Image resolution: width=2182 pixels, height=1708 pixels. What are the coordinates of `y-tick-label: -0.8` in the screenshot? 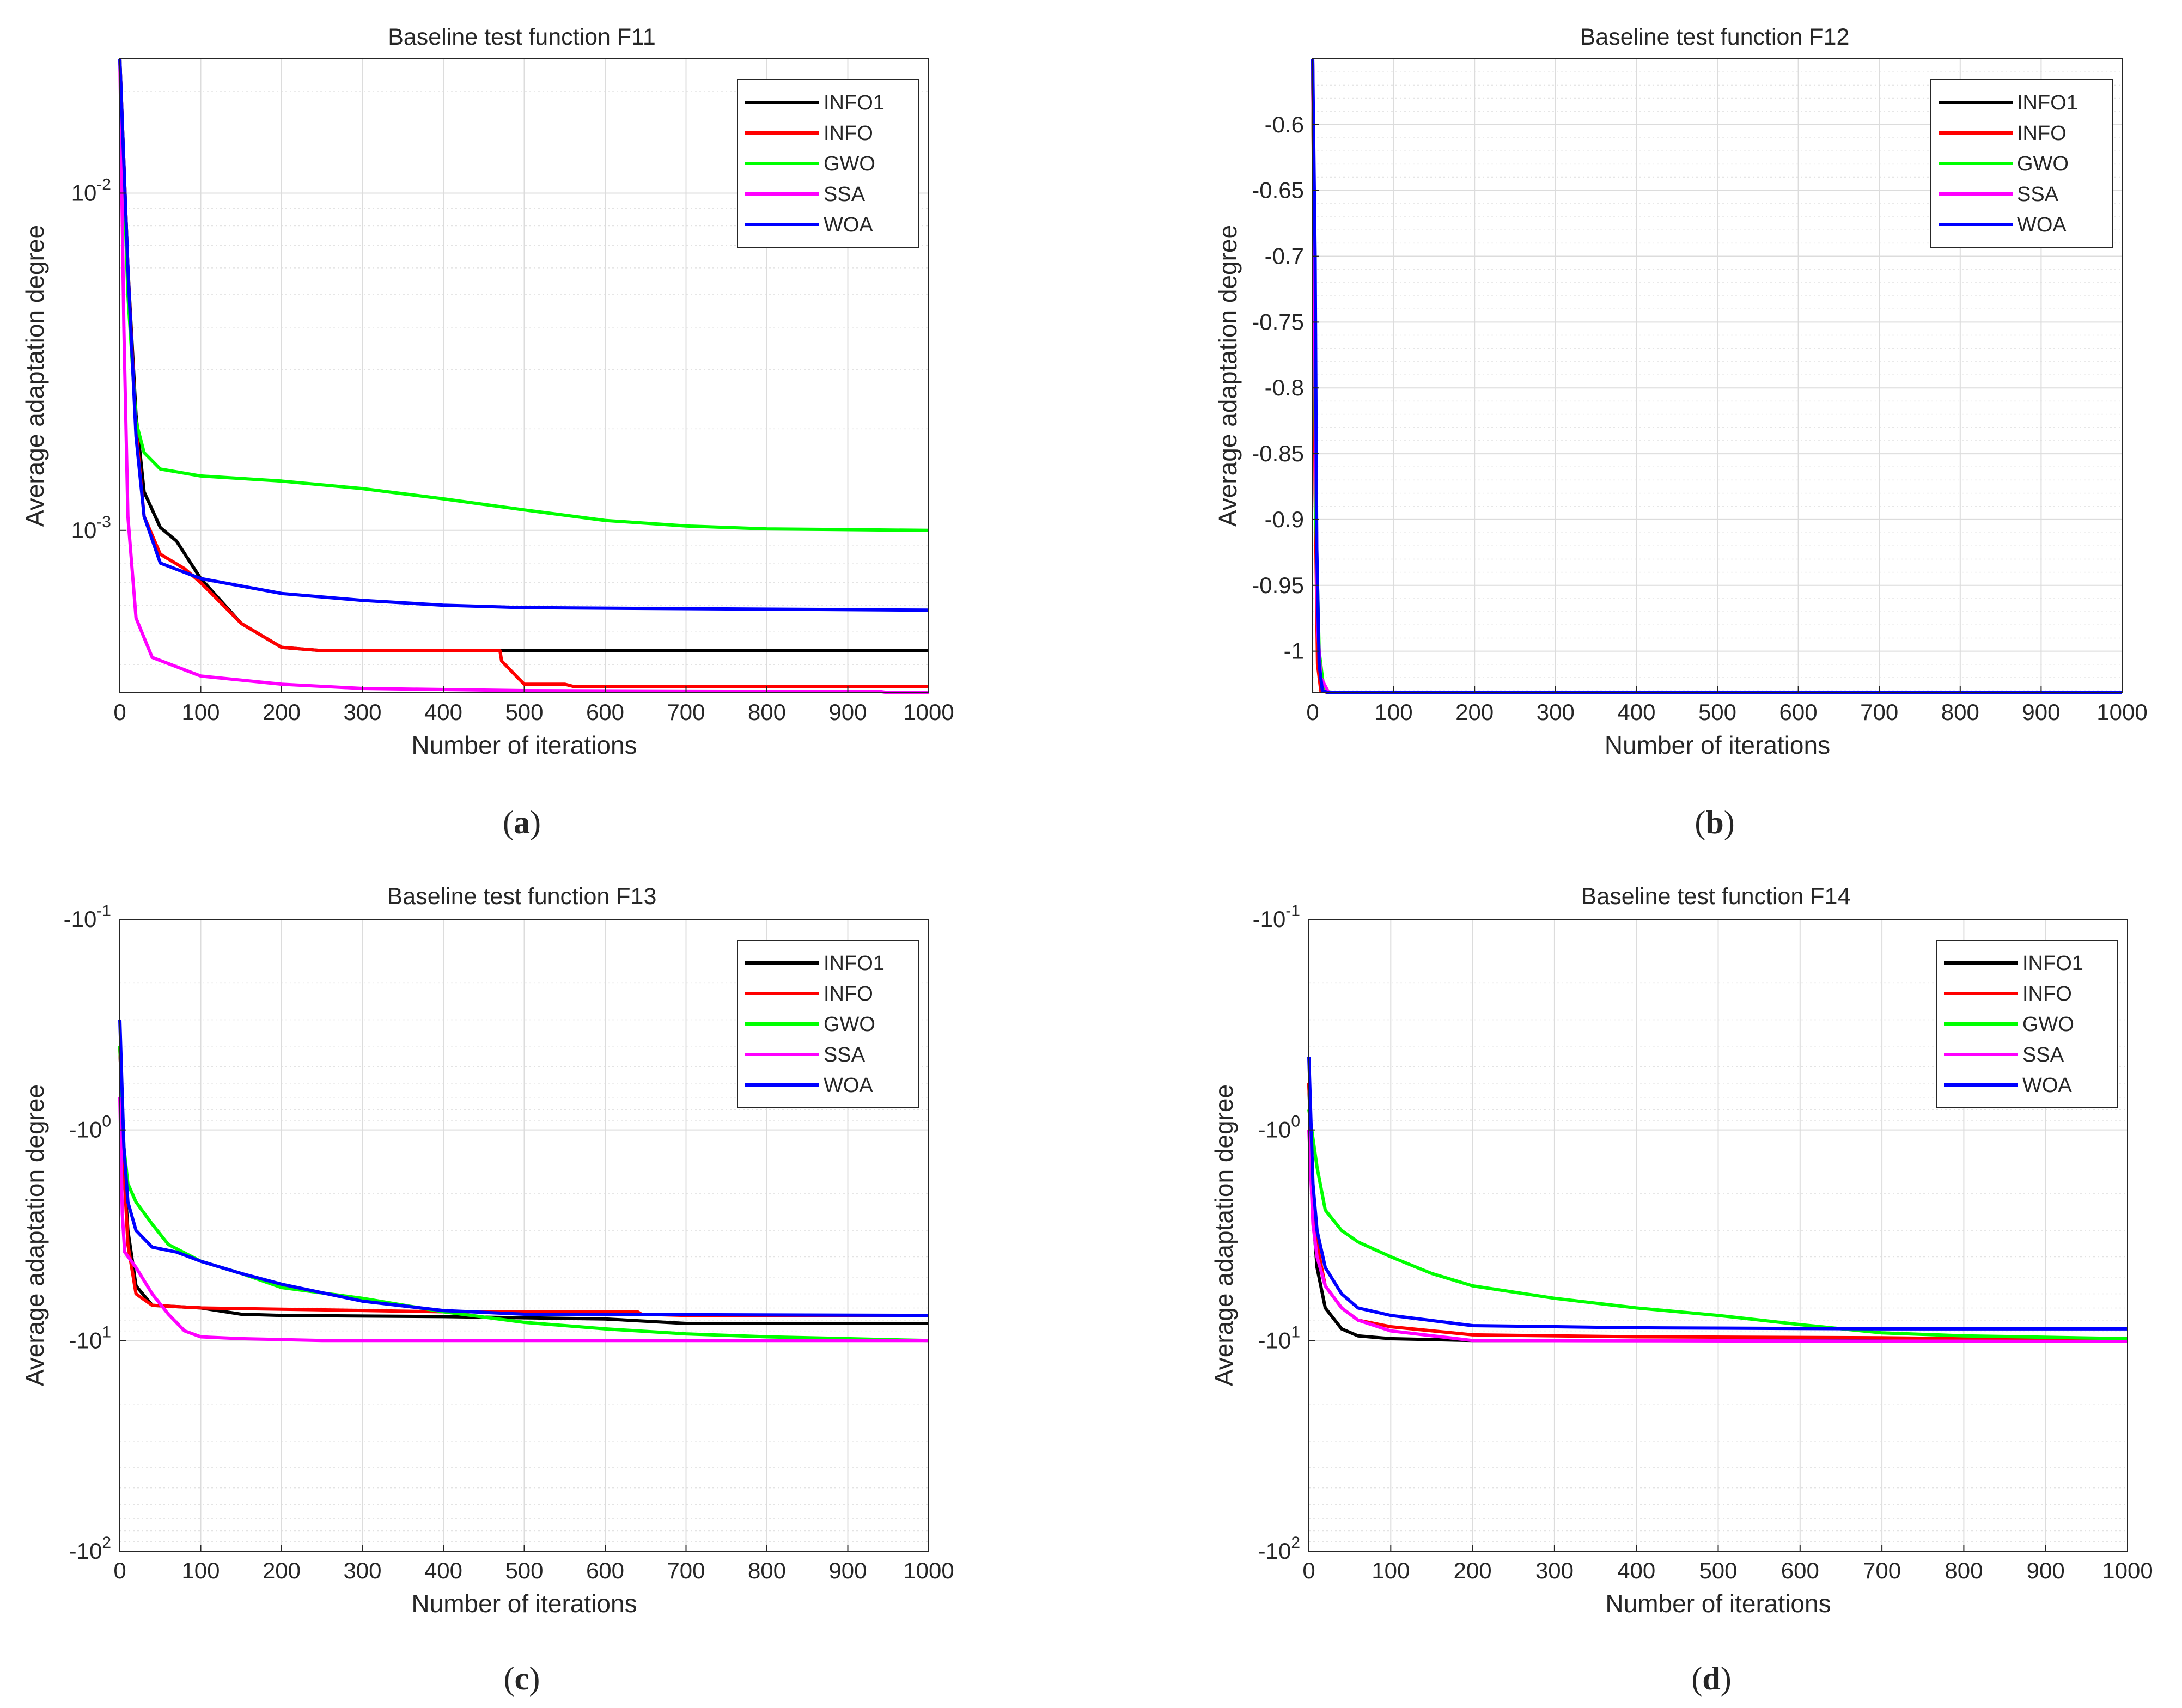 It's located at (1284, 387).